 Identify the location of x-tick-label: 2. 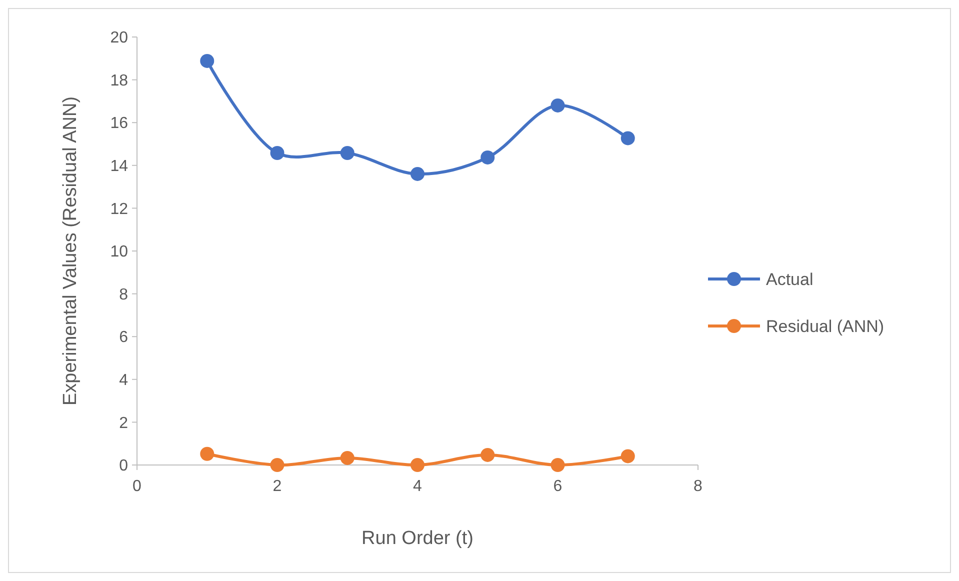
(277, 486).